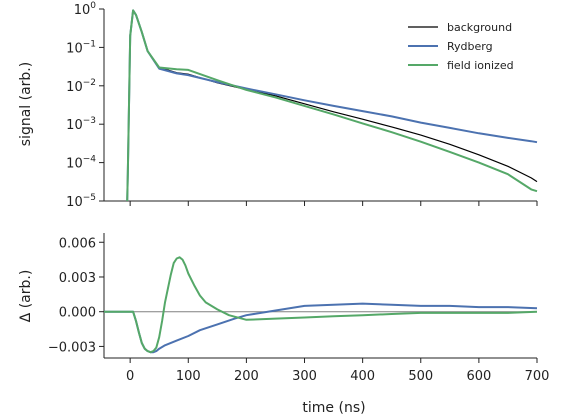 The image size is (569, 420). Describe the element at coordinates (85, 9) in the screenshot. I see `top-y-tick-label-0: 10⁰` at that location.